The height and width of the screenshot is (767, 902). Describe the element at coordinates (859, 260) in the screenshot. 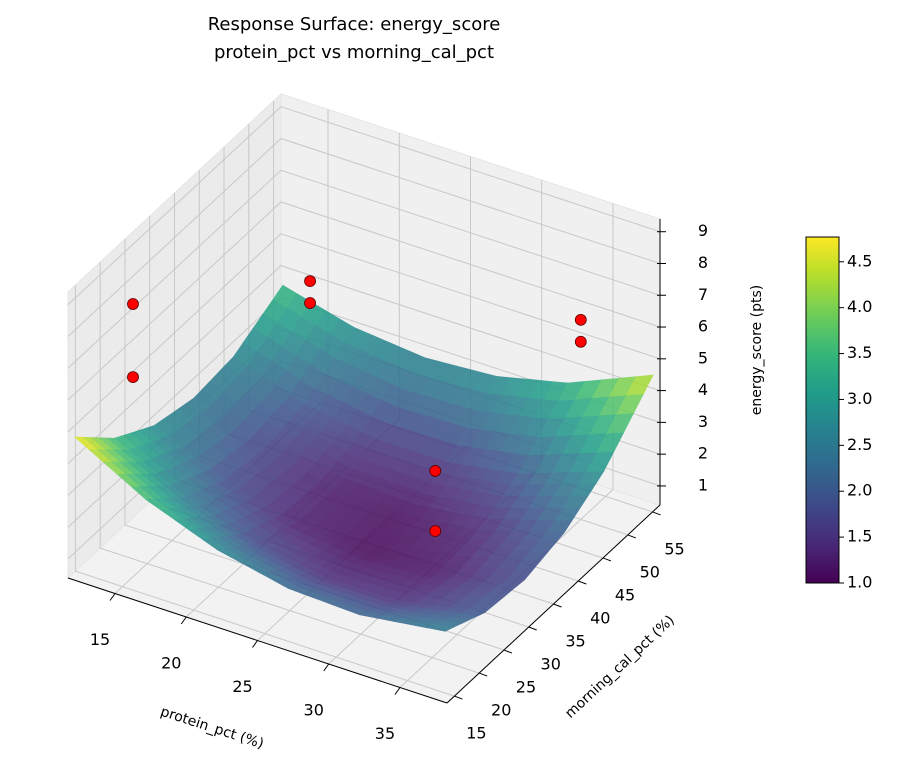

I see `colorbar-tick-label: 4.5` at that location.